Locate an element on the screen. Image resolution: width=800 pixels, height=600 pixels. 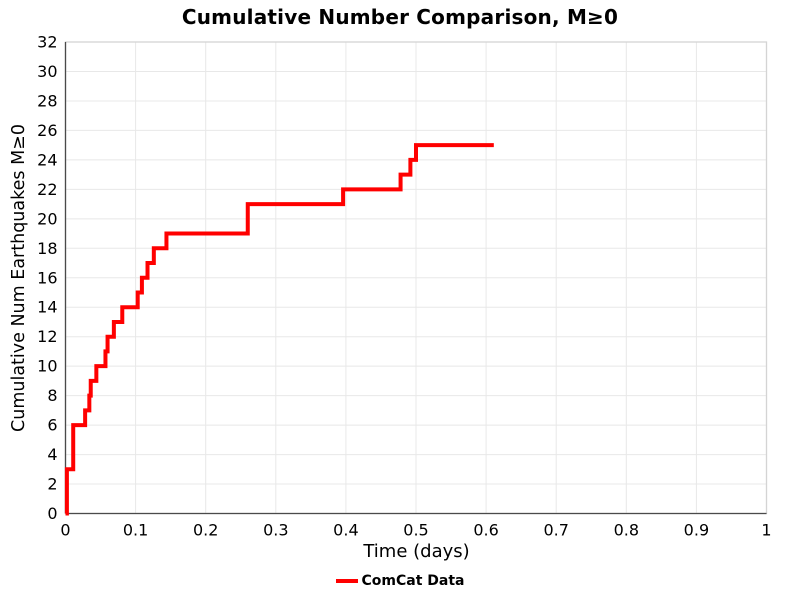
legend-line-swatch is located at coordinates (346, 581).